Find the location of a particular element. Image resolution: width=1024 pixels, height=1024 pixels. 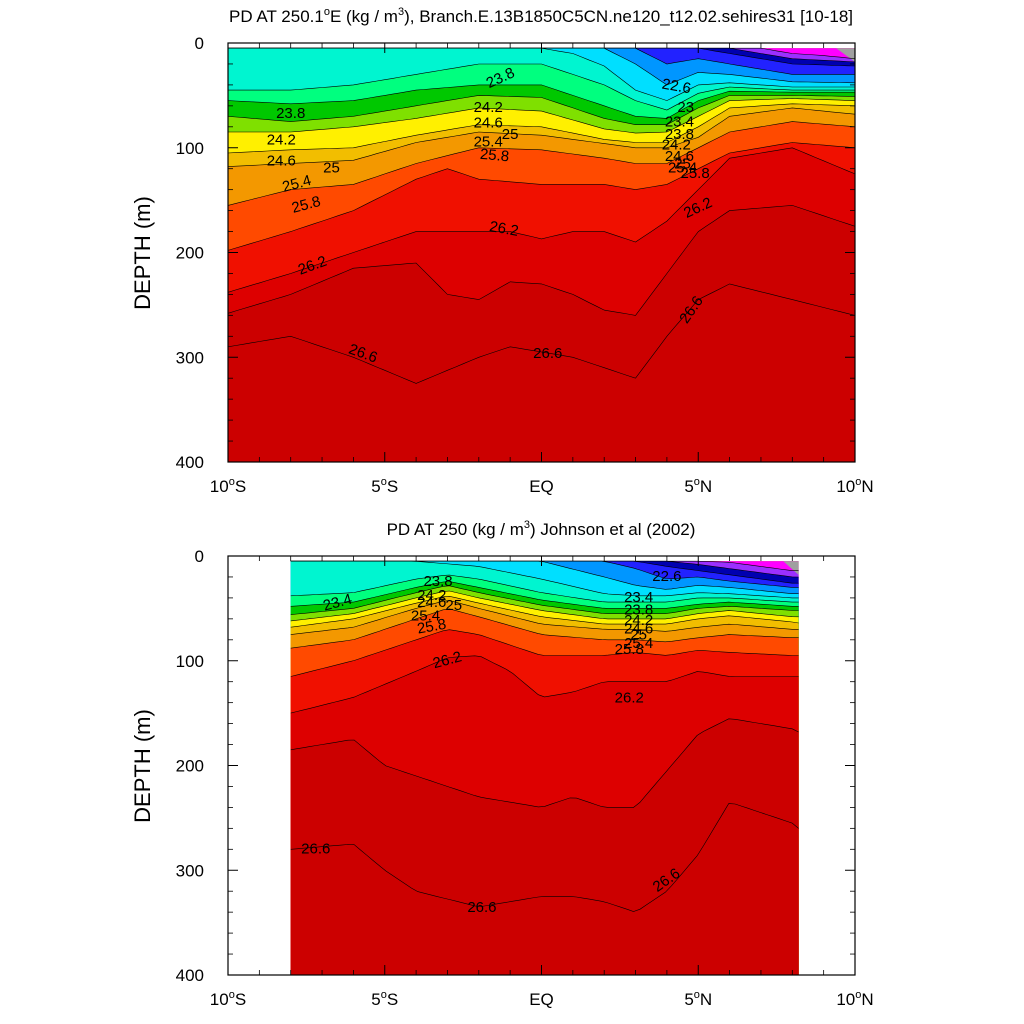

bottom-y-axis-label: DEPTH (m) is located at coordinates (142, 766).